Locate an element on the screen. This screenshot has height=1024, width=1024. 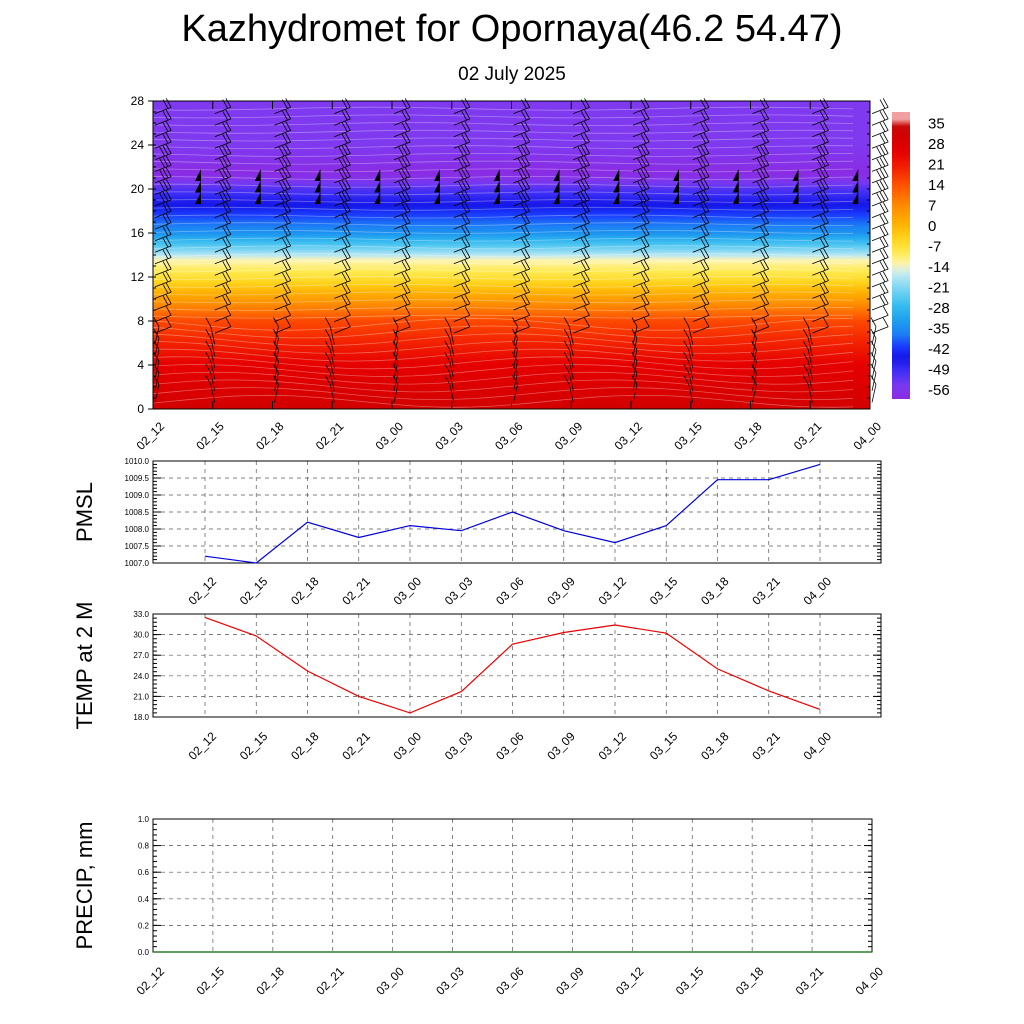
y-tick-label: 30.0 is located at coordinates (141, 635).